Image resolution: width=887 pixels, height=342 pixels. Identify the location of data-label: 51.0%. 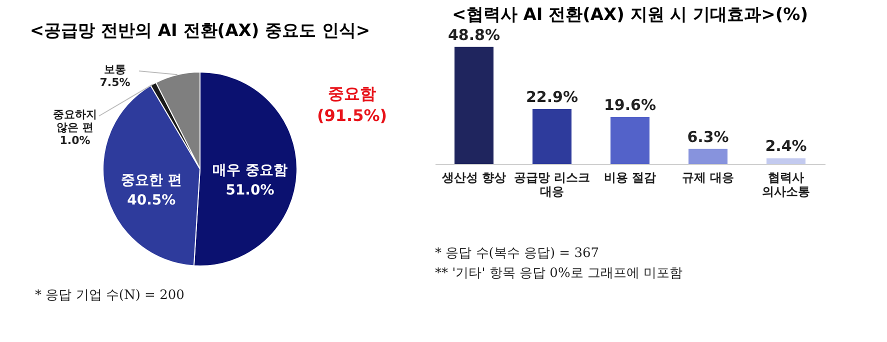
(250, 190).